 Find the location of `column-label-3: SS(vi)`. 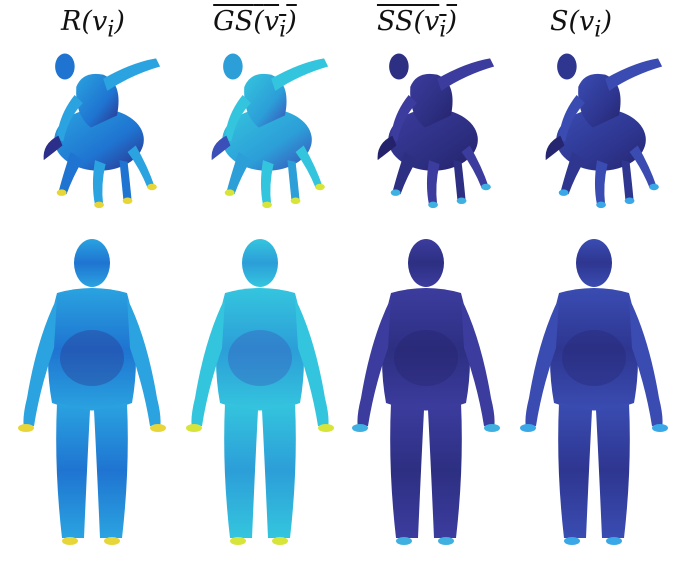

column-label-3: SS(vi) is located at coordinates (417, 24).